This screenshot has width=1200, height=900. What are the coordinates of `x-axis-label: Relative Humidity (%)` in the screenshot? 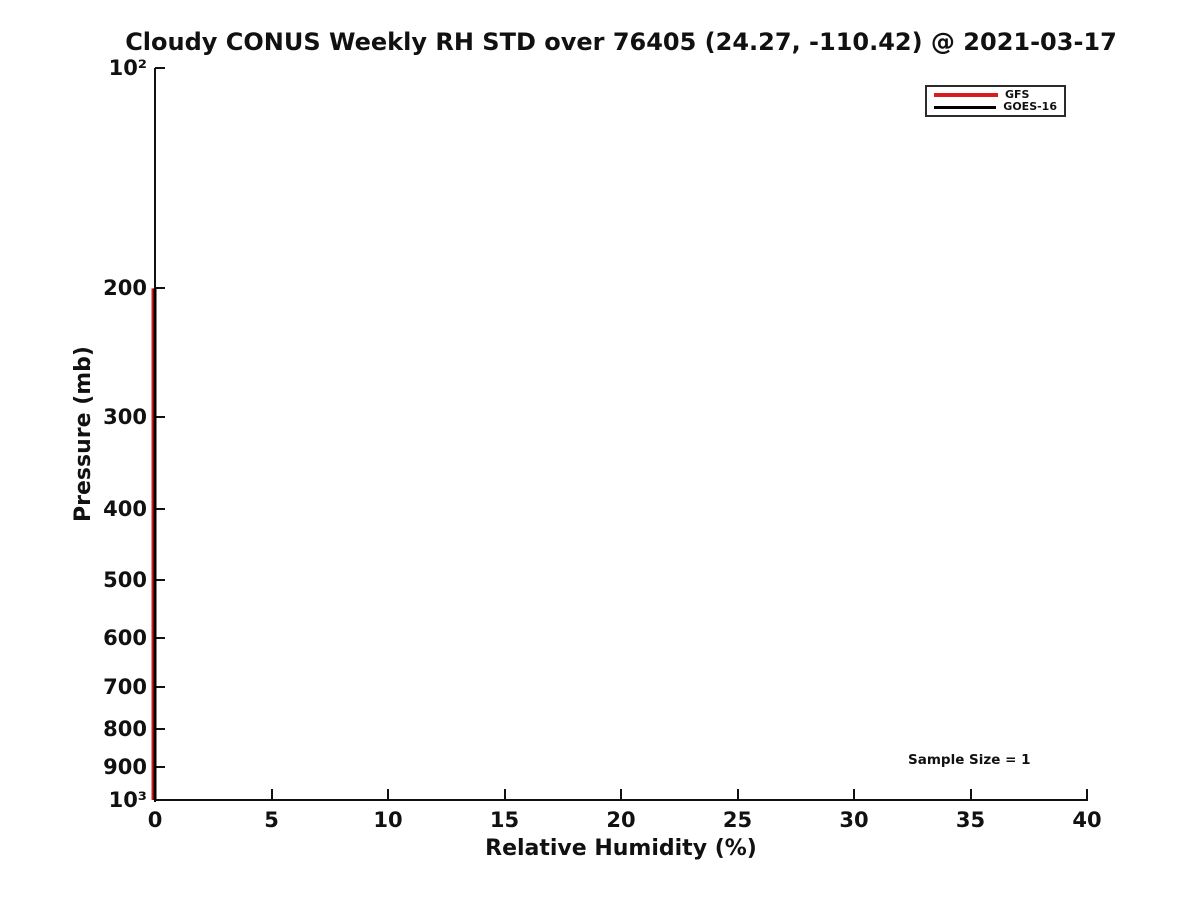 It's located at (621, 848).